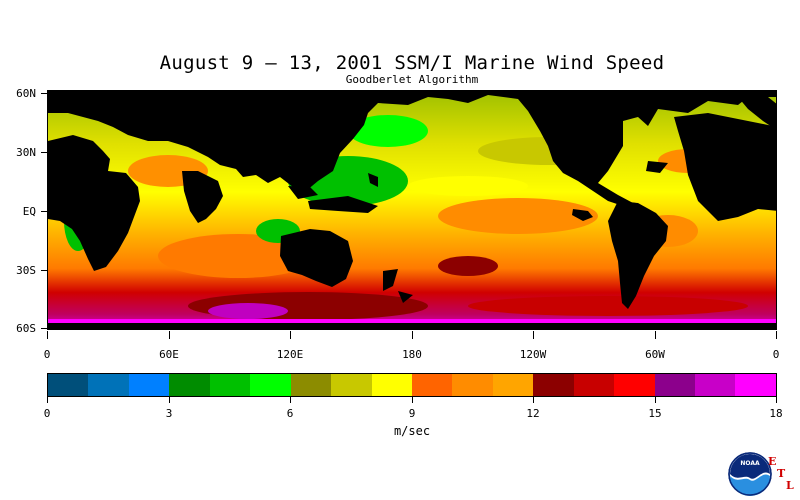  Describe the element at coordinates (47, 354) in the screenshot. I see `lon-label-0: 0` at that location.